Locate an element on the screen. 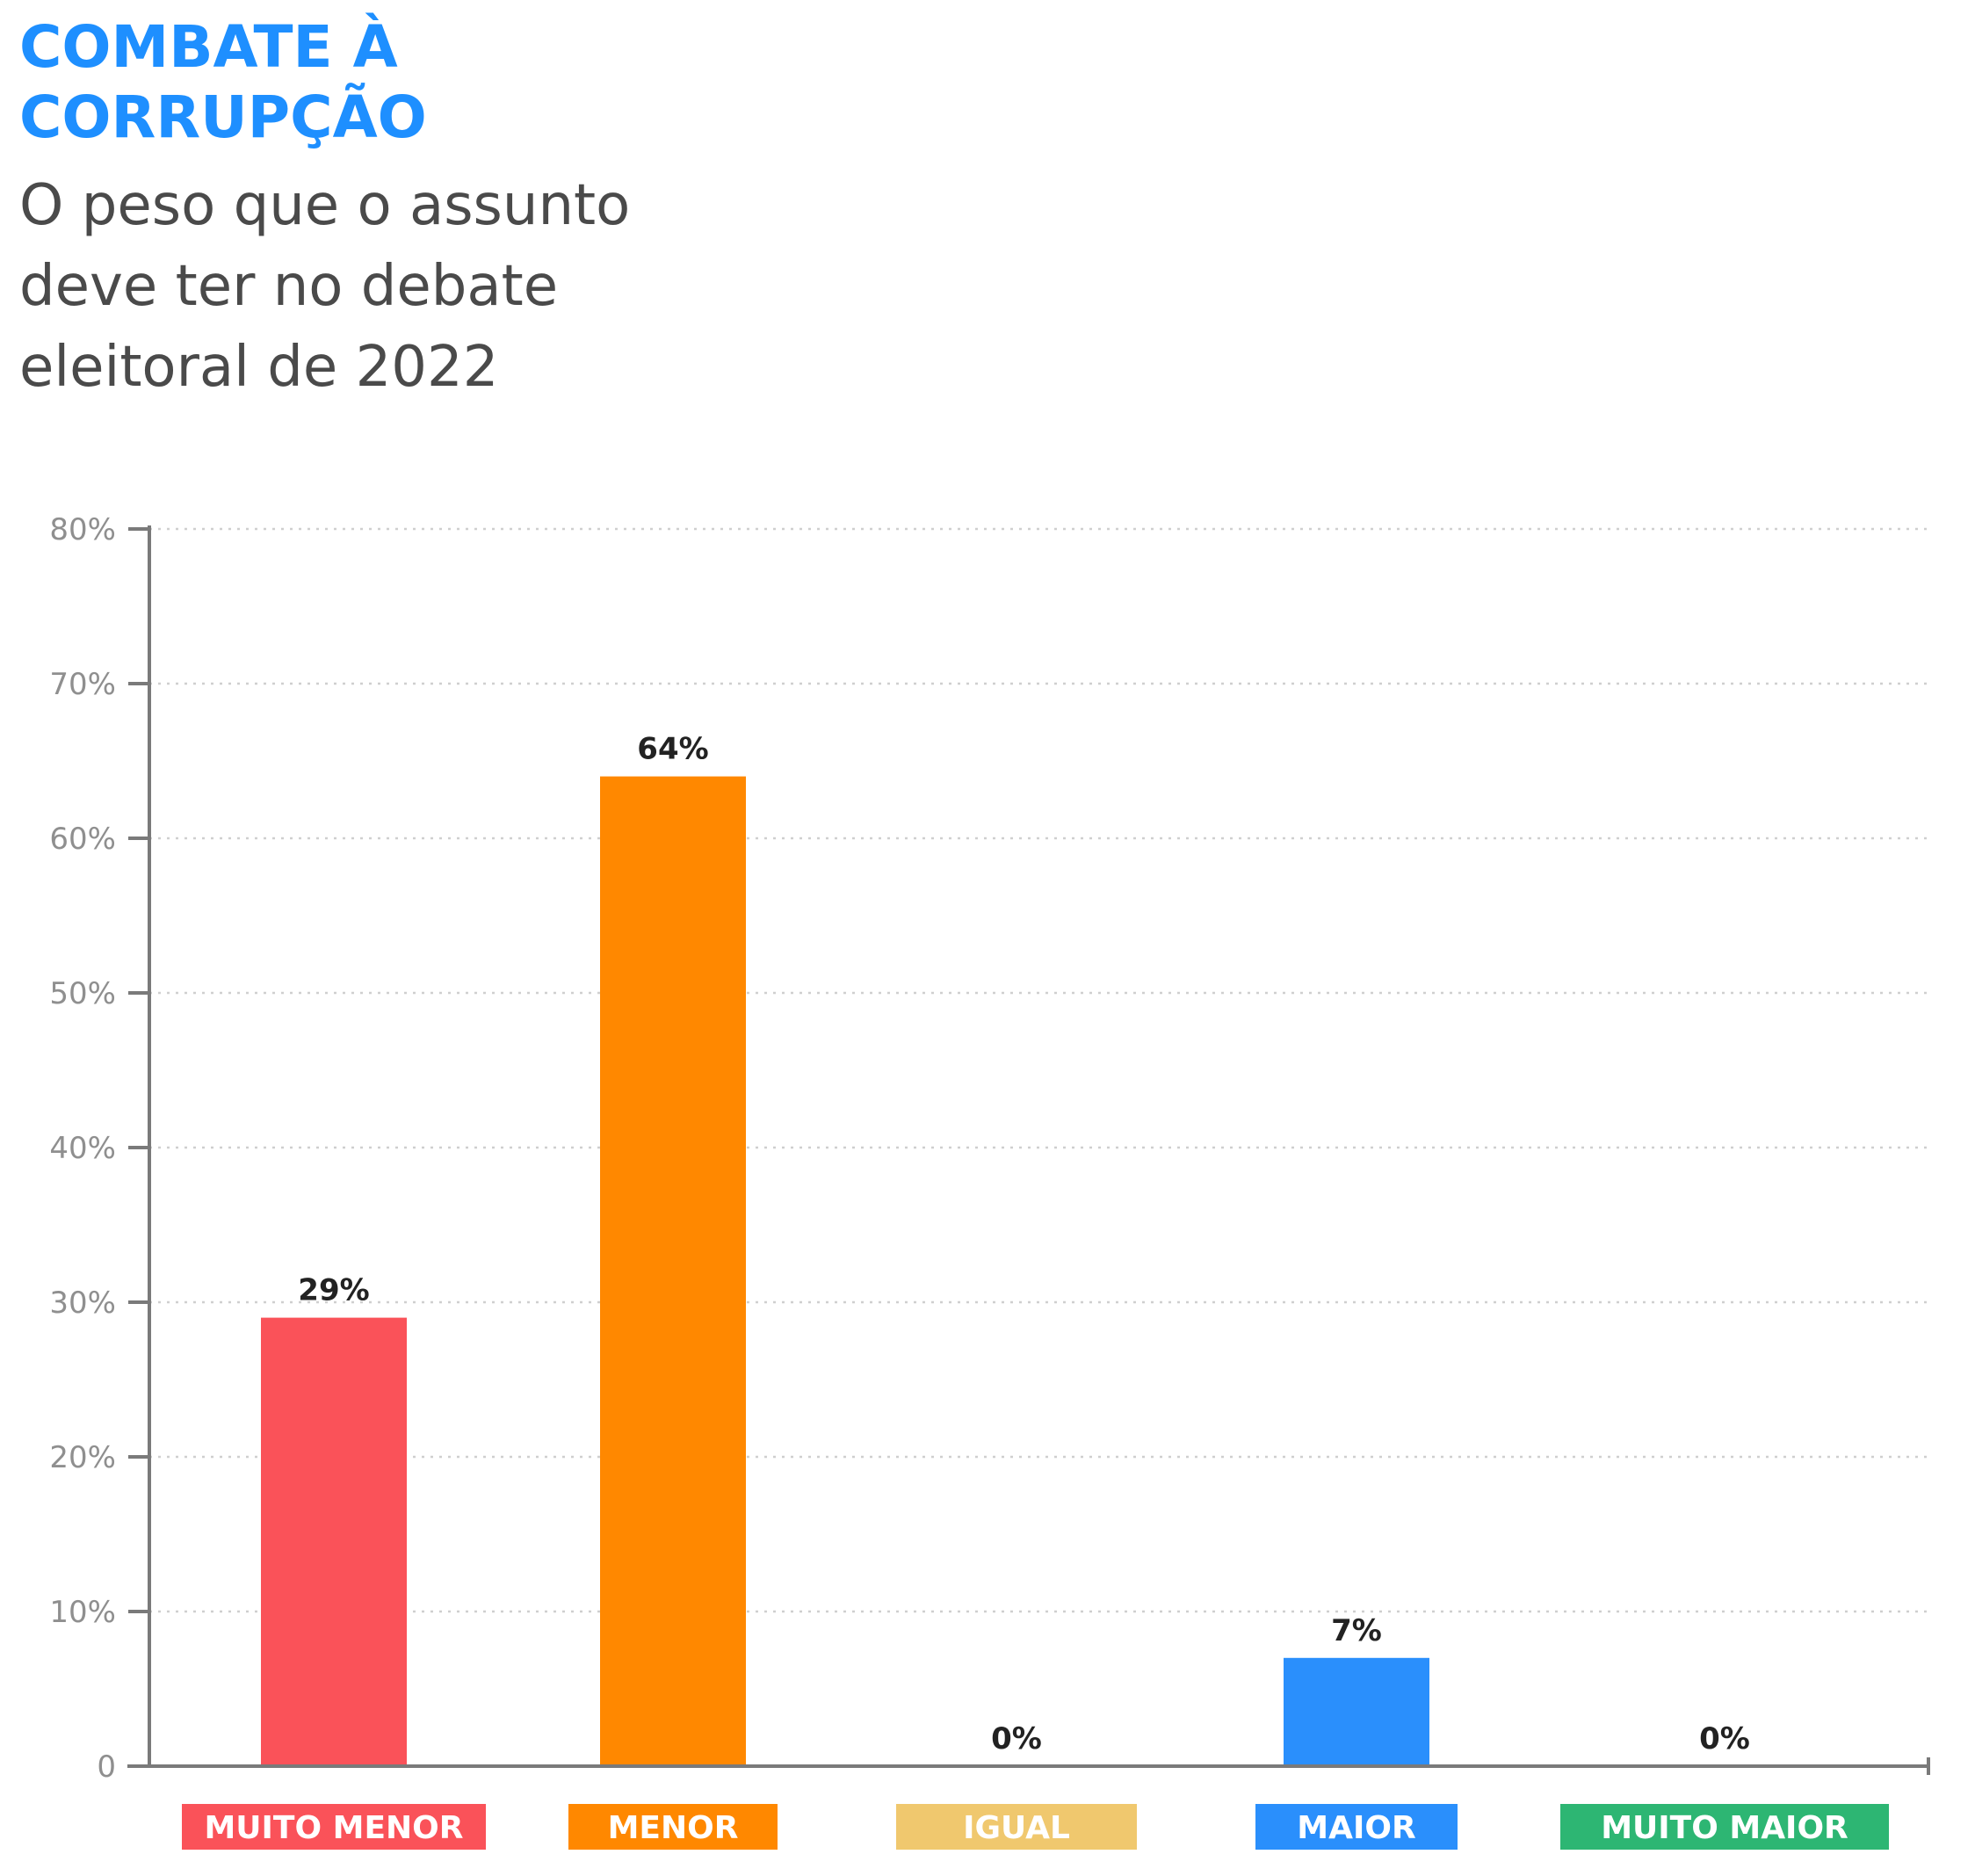 Image resolution: width=1975 pixels, height=1876 pixels. chart-title: COMBATE À CORRUPÇÃO is located at coordinates (223, 82).